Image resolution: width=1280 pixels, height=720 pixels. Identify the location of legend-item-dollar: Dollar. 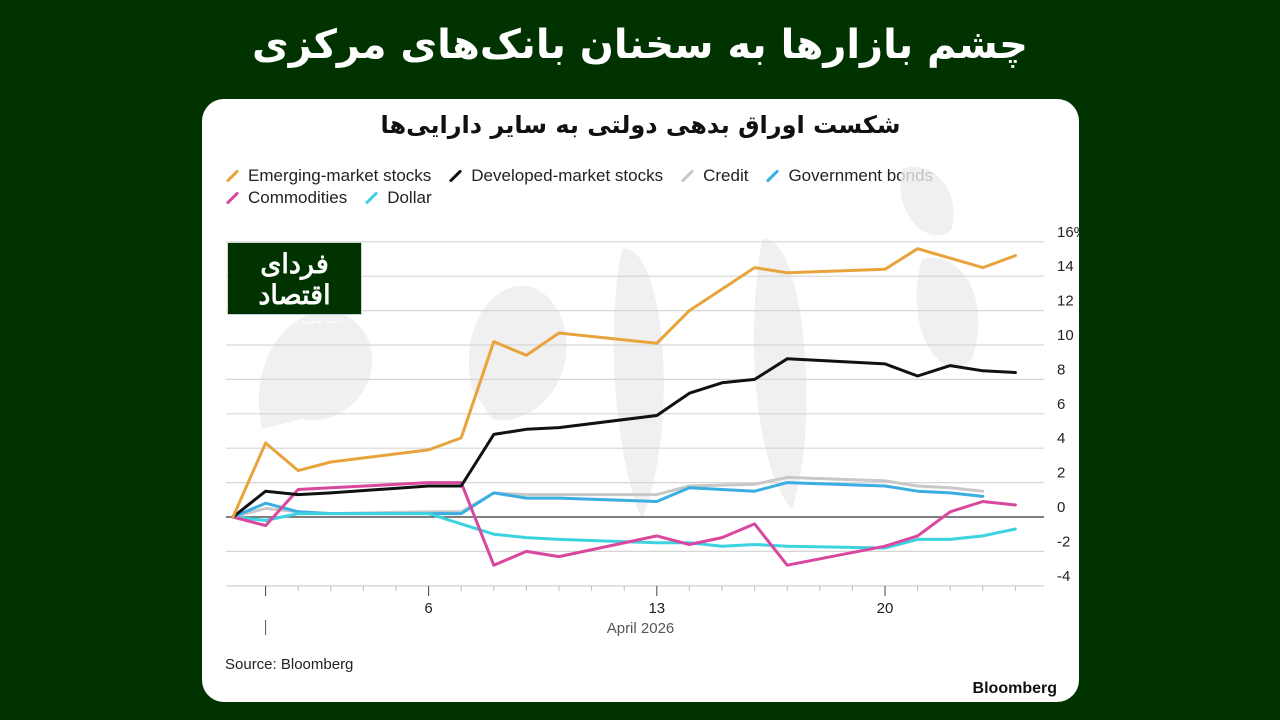
(398, 198).